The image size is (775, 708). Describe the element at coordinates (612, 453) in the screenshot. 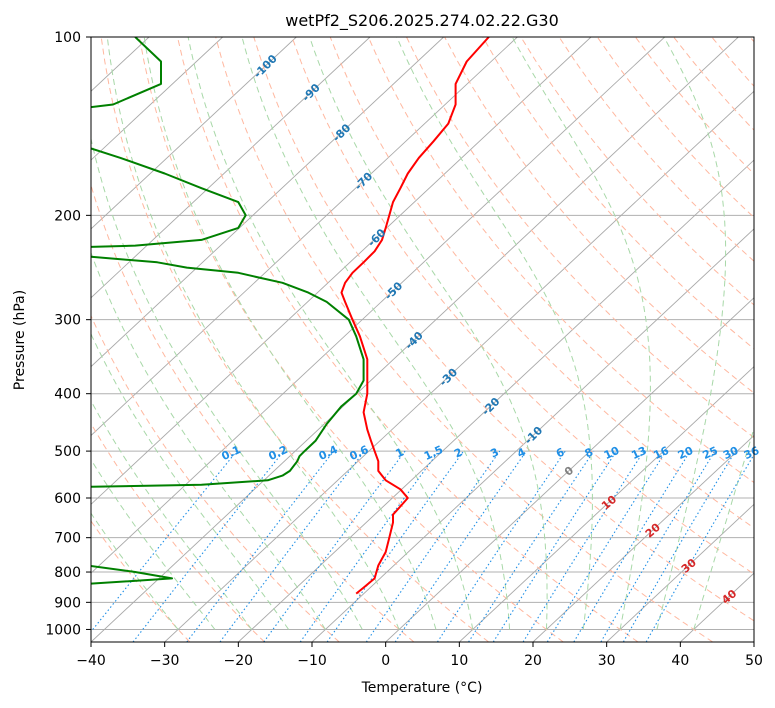

I see `mixing-ratio-label: 10` at that location.